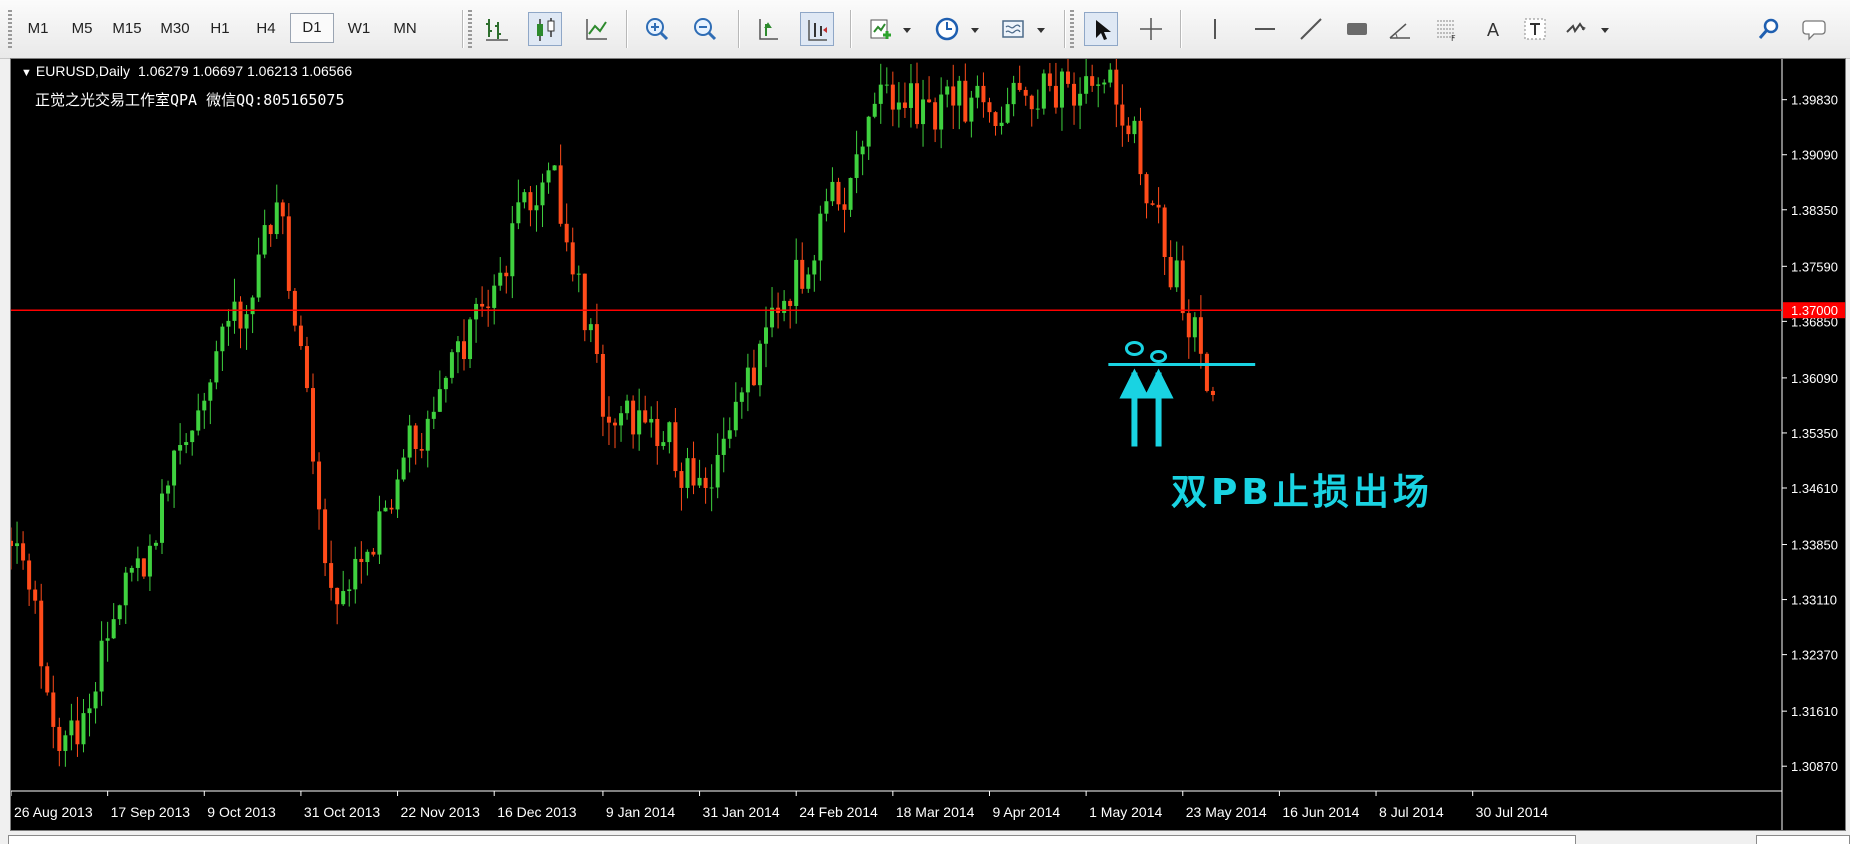 This screenshot has width=1850, height=844. Describe the element at coordinates (1215, 29) in the screenshot. I see `vertical-line-icon` at that location.